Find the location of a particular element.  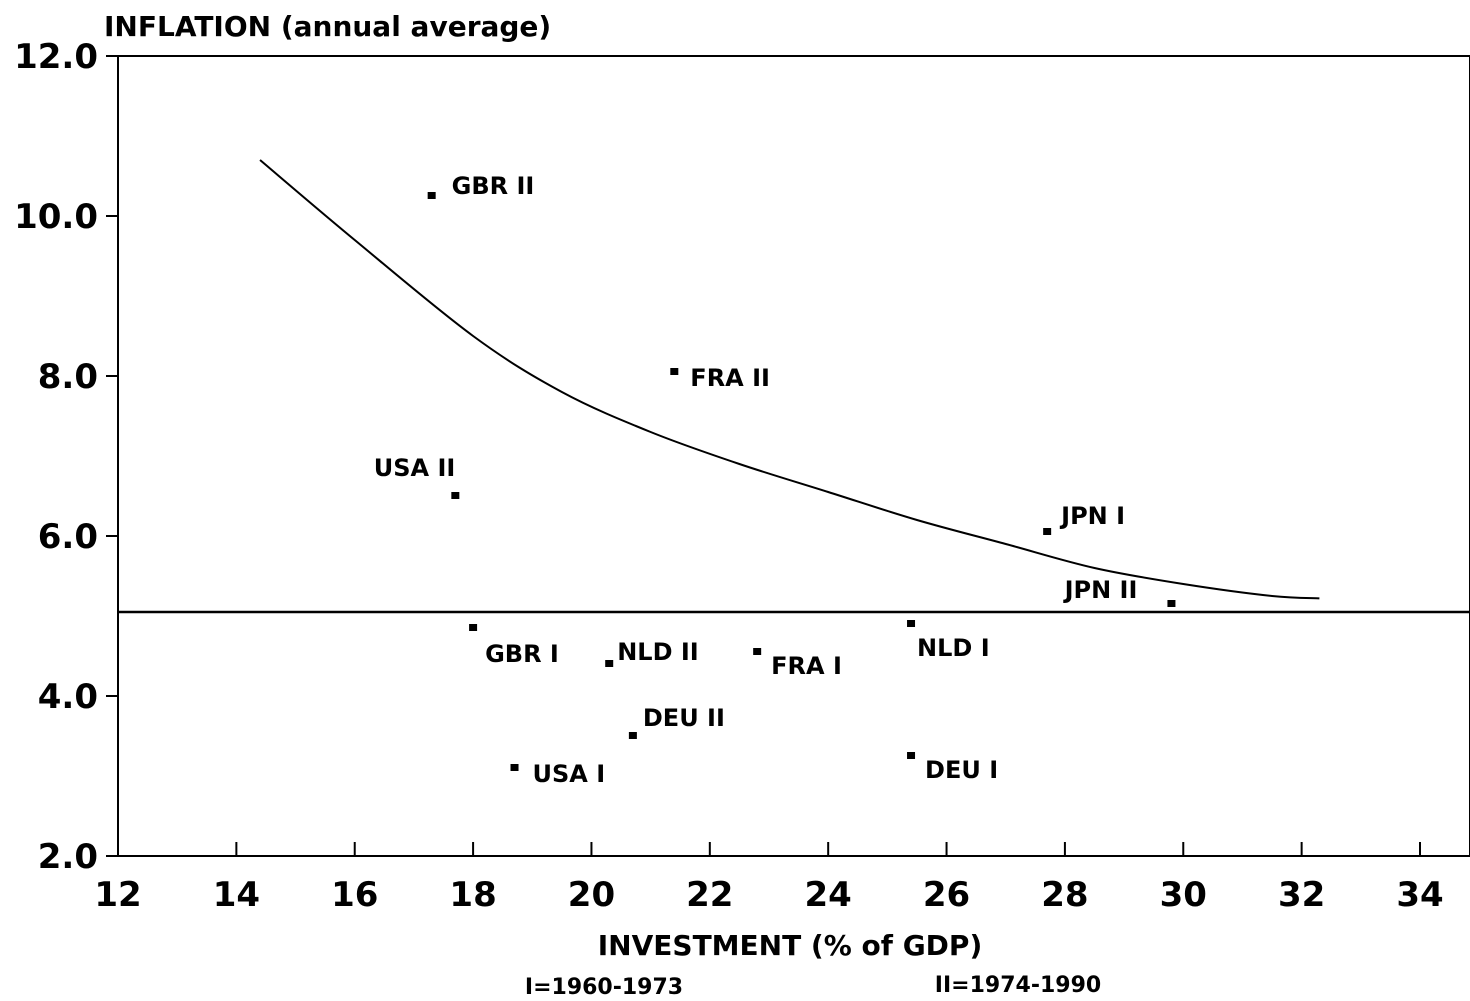

y-axis-title: INFLATION (annual average) is located at coordinates (327, 26).